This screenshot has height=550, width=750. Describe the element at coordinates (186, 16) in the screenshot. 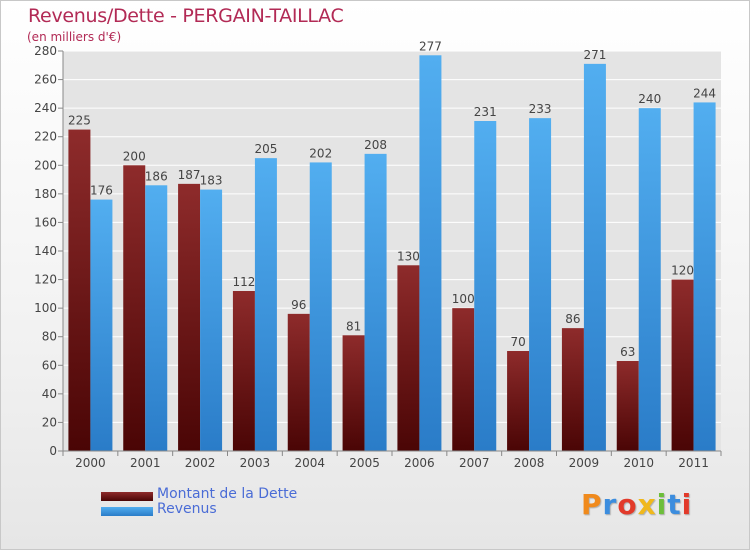

I see `chart-title: Revenus/Dette - PERGAIN-TAILLAC` at that location.